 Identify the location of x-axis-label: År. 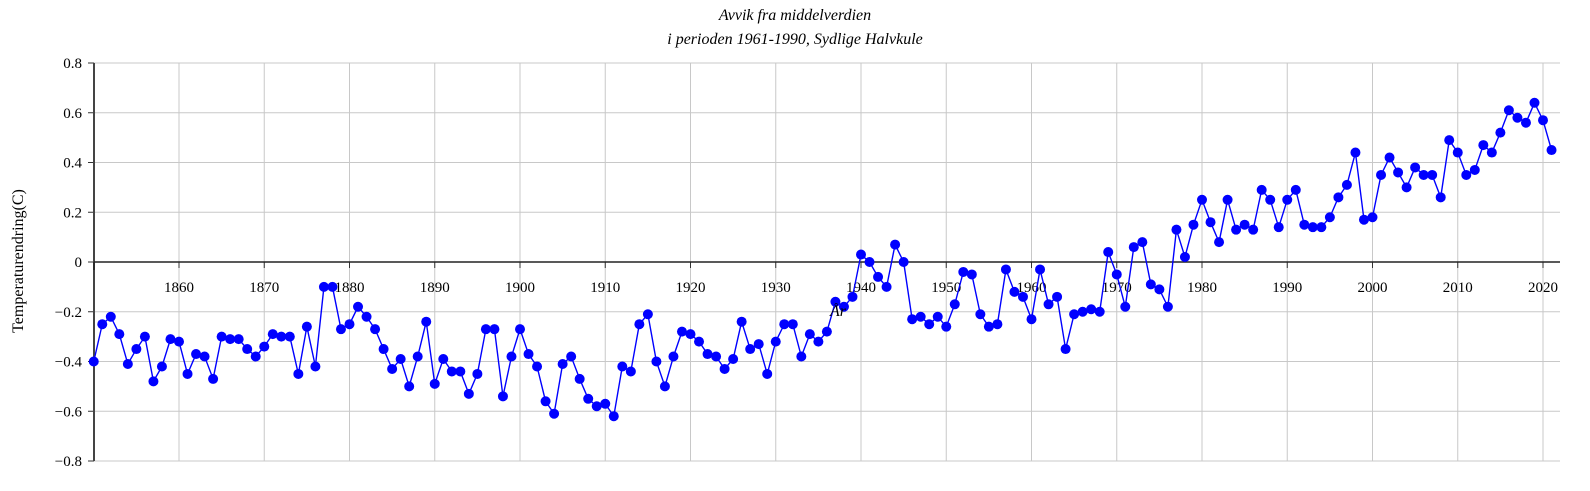
(838, 311).